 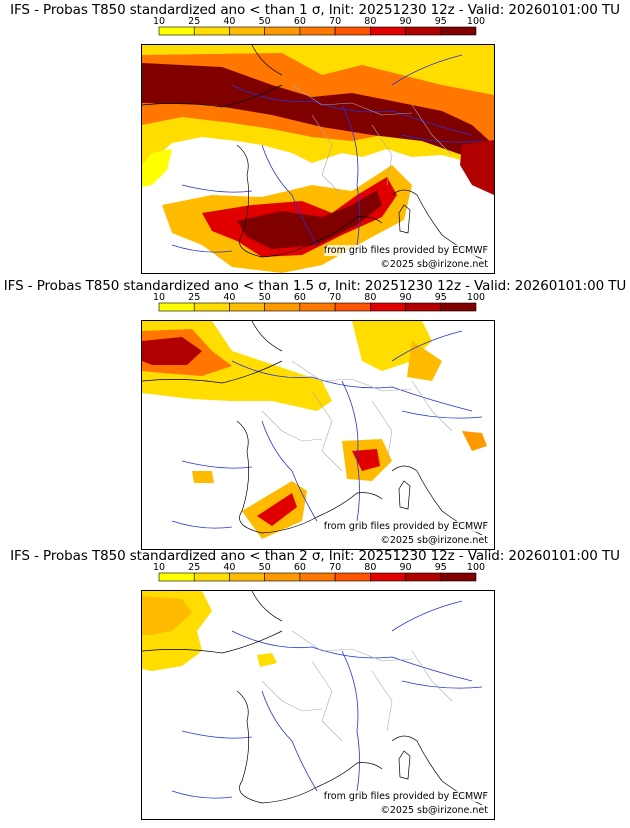 I want to click on coastlines, so click(x=312, y=428).